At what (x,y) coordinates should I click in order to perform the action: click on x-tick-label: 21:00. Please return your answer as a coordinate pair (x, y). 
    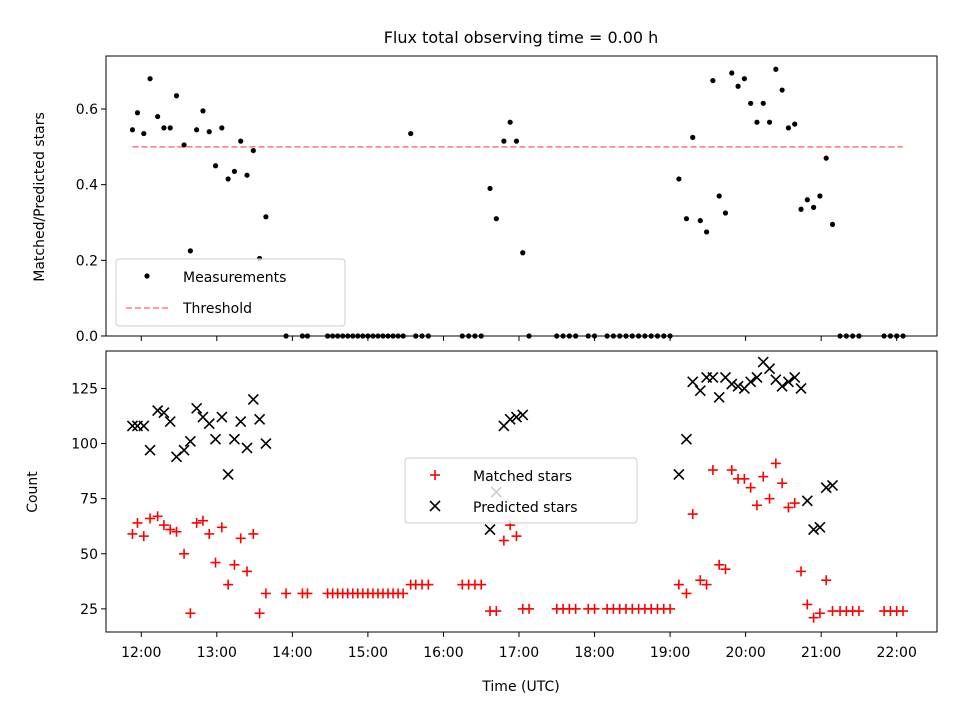
    Looking at the image, I should click on (821, 653).